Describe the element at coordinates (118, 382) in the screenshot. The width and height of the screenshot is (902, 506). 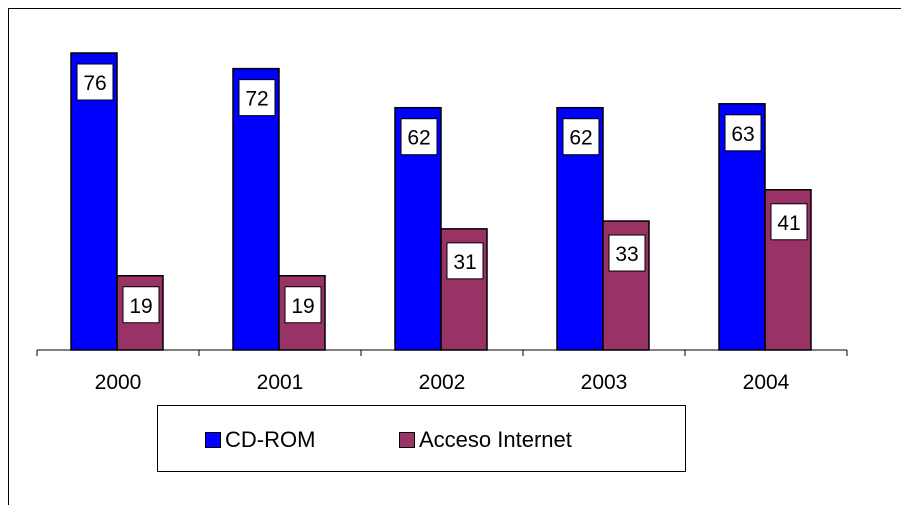
I see `category-label-2000: 2000` at that location.